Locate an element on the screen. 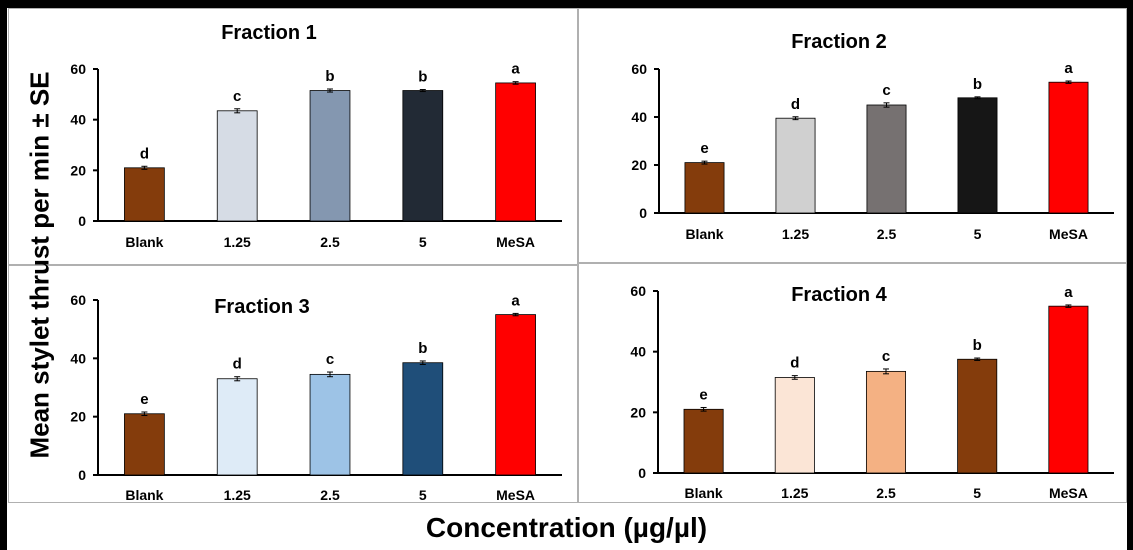  y-axis-label: Mean stylet thrust per min ± SE is located at coordinates (39, 265).